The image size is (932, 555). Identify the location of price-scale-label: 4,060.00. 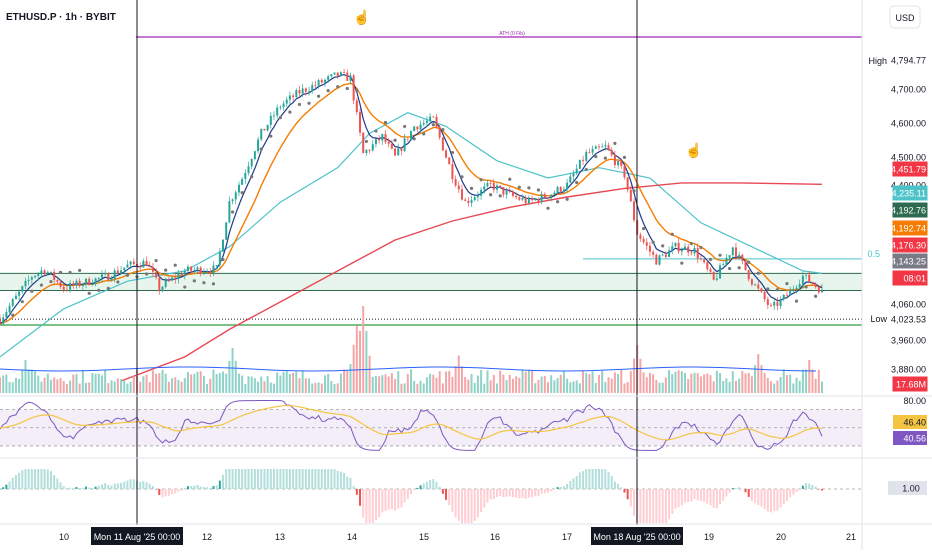
(908, 305).